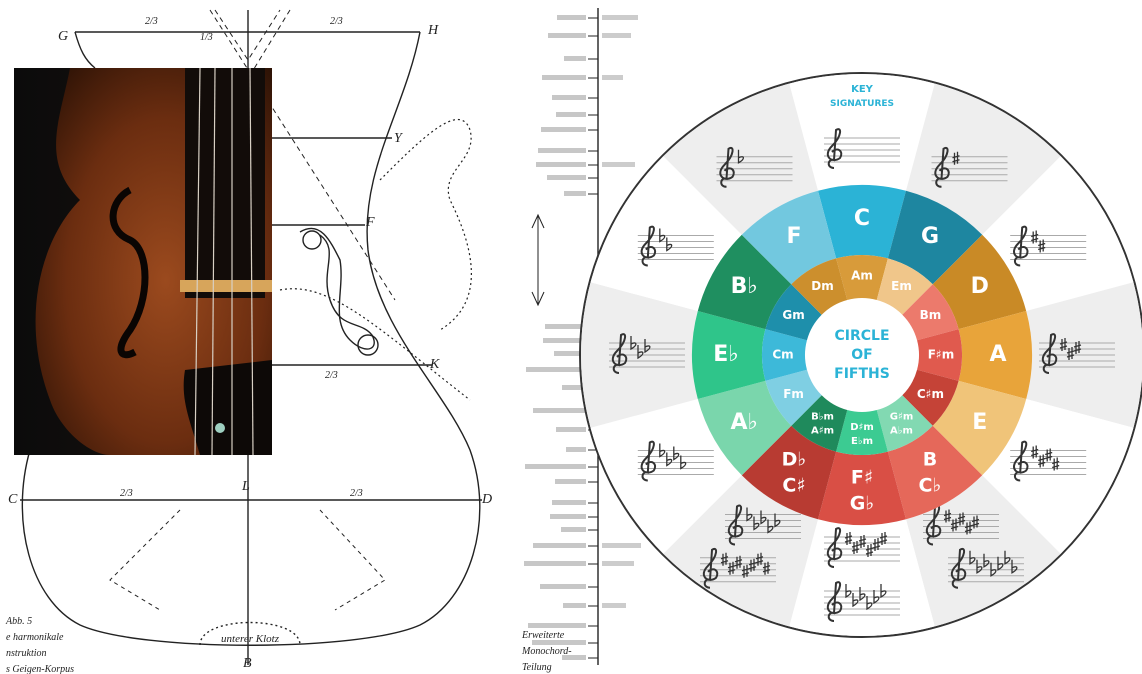  Describe the element at coordinates (980, 286) in the screenshot. I see `major-key: D` at that location.